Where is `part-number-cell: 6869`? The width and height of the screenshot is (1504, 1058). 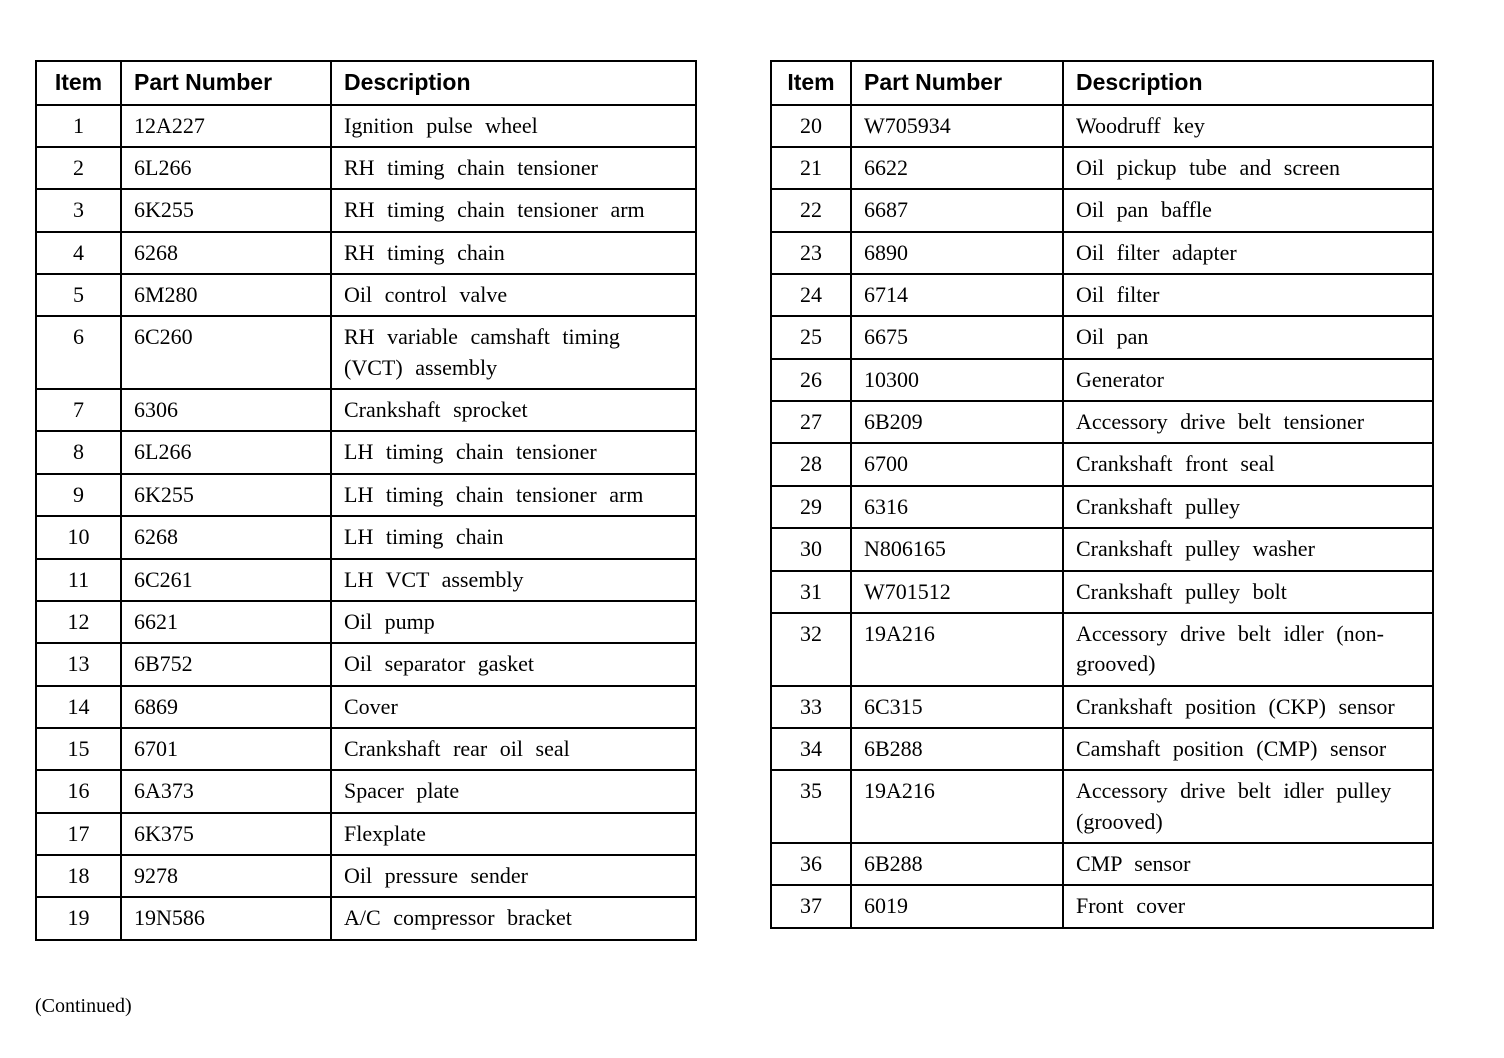
part-number-cell: 6869 is located at coordinates (226, 706).